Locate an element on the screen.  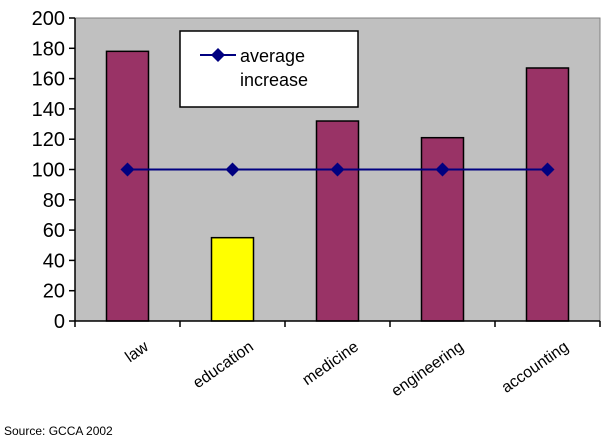
bar-medicine is located at coordinates (337, 221).